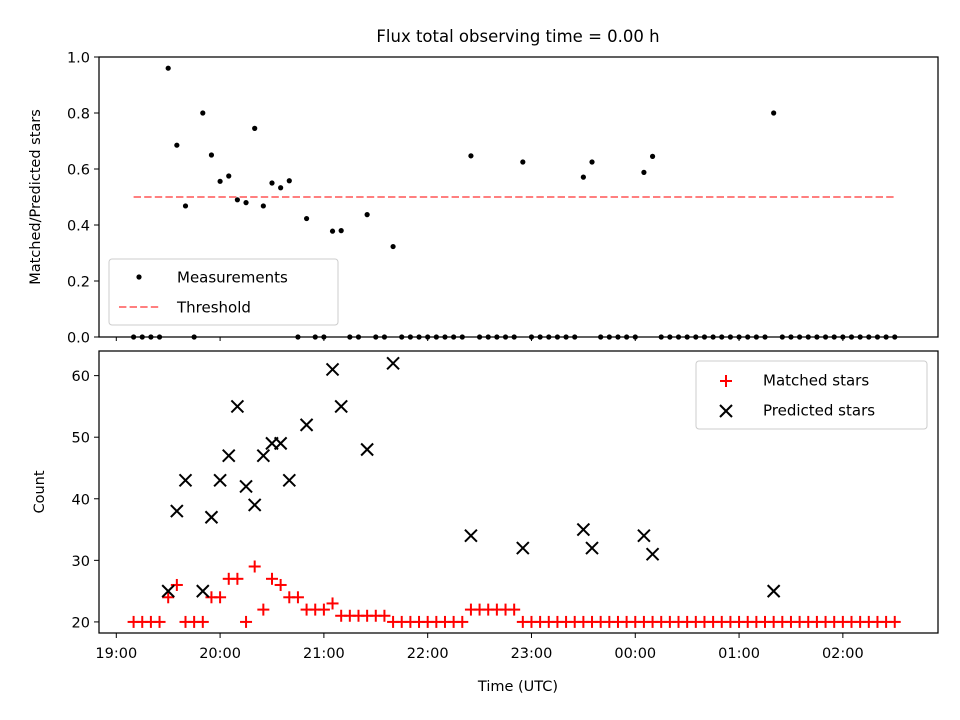 Image resolution: width=960 pixels, height=720 pixels. I want to click on bottom-y-tick-label: 60, so click(81, 377).